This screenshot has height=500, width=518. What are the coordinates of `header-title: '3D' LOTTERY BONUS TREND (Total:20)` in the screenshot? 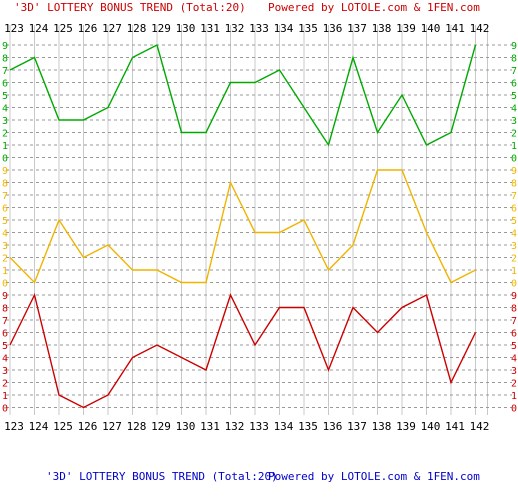 It's located at (130, 7).